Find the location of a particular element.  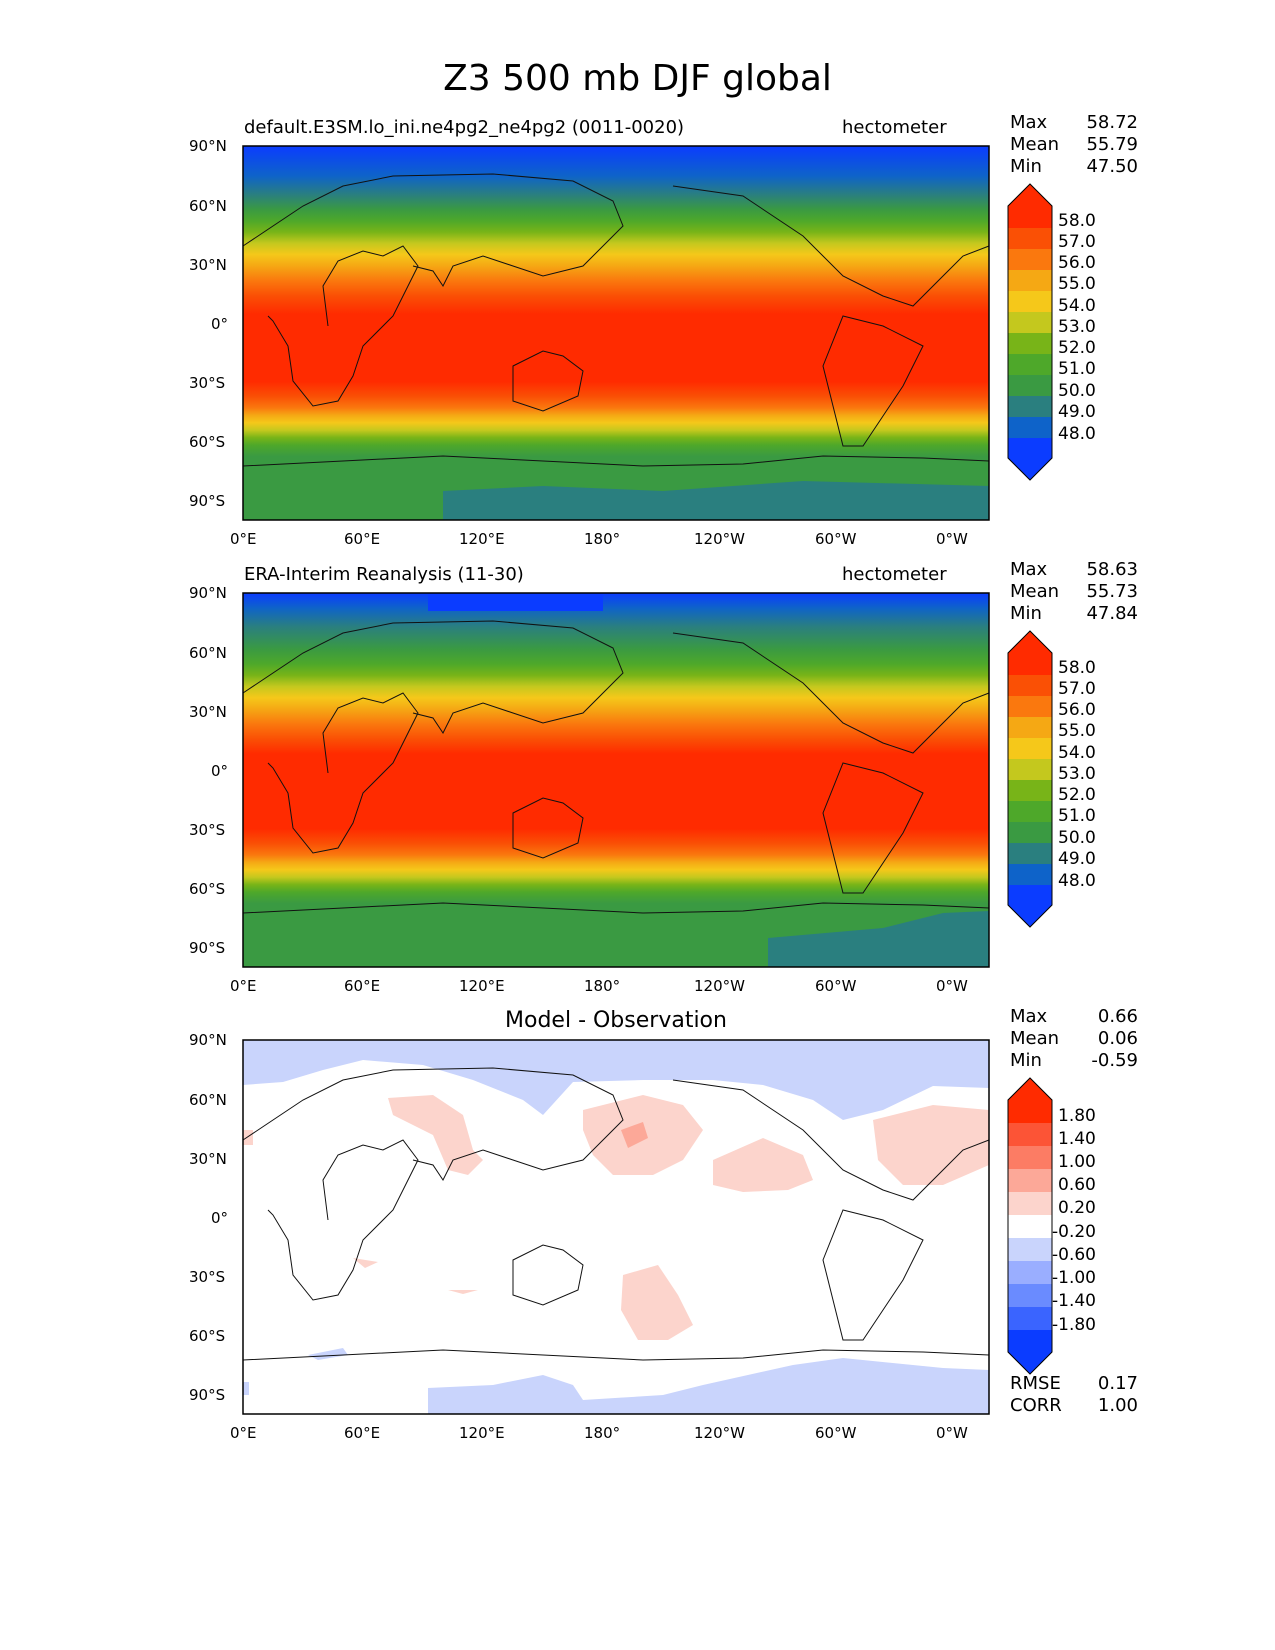

panel3-cbar-label: 1.00 is located at coordinates (1077, 1162).